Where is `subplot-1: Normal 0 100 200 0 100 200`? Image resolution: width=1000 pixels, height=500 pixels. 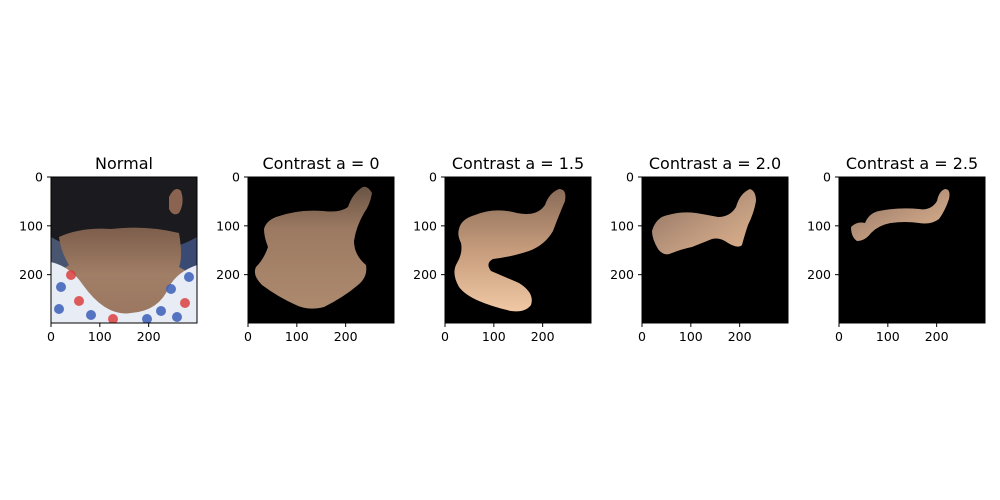
subplot-1: Normal 0 100 200 0 100 200 is located at coordinates (108, 249).